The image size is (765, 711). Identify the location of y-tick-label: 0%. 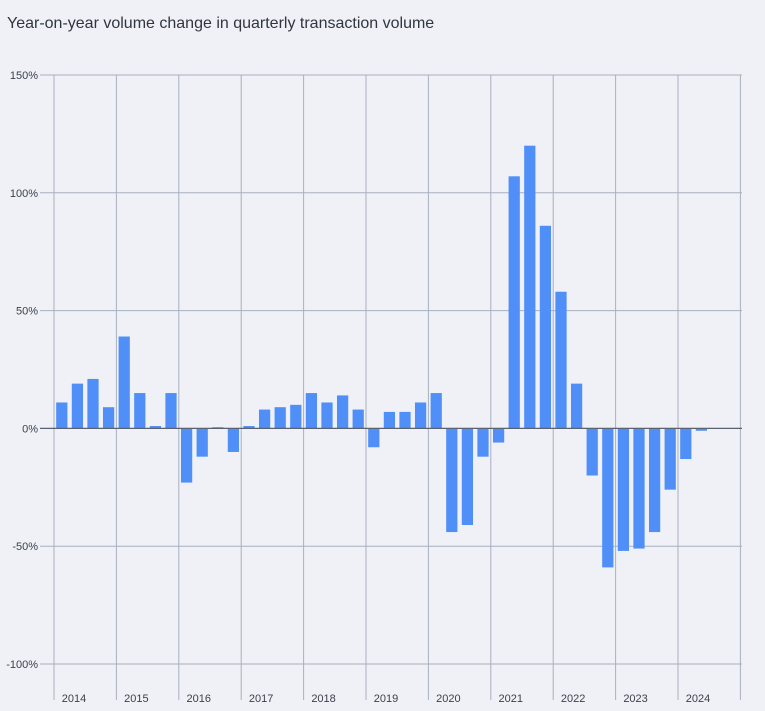
(30, 429).